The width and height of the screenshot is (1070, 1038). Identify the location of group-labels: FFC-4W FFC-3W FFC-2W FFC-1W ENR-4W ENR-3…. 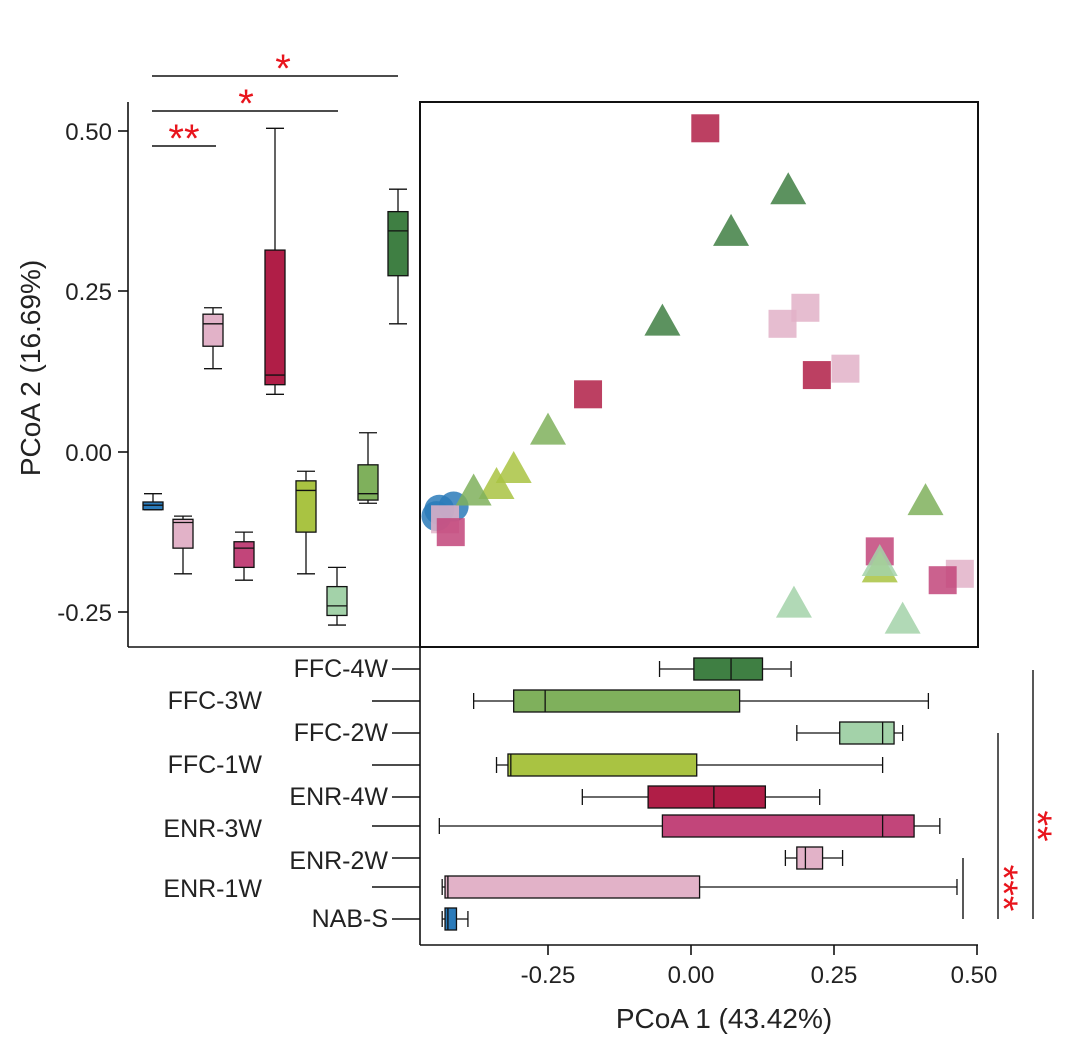
(291, 794).